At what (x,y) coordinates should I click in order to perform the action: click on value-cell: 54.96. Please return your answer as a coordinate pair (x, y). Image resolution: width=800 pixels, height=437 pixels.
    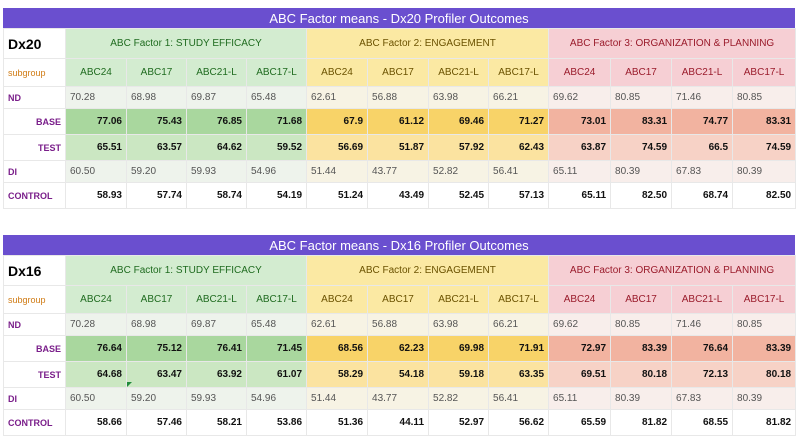
    Looking at the image, I should click on (276, 171).